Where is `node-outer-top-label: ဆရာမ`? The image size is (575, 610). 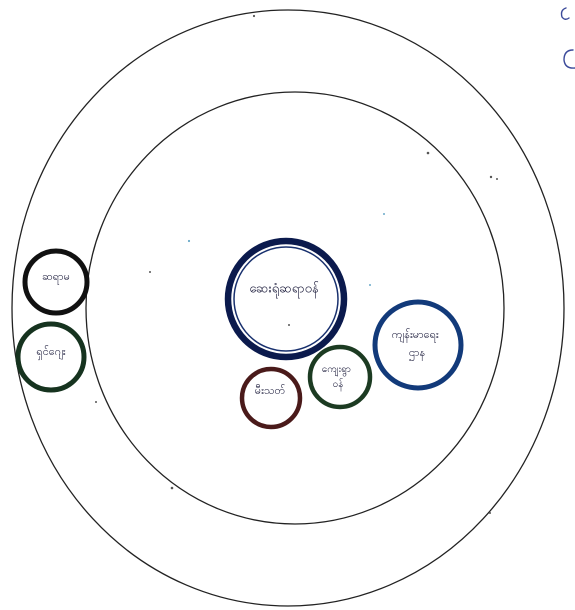 node-outer-top-label: ဆရာမ is located at coordinates (56, 277).